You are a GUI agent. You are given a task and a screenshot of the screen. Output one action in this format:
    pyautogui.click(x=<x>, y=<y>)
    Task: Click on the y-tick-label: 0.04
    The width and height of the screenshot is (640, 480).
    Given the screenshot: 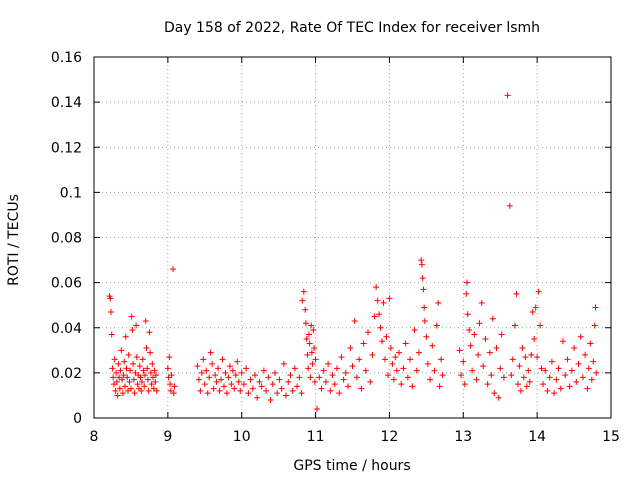 What is the action you would take?
    pyautogui.click(x=66, y=329)
    